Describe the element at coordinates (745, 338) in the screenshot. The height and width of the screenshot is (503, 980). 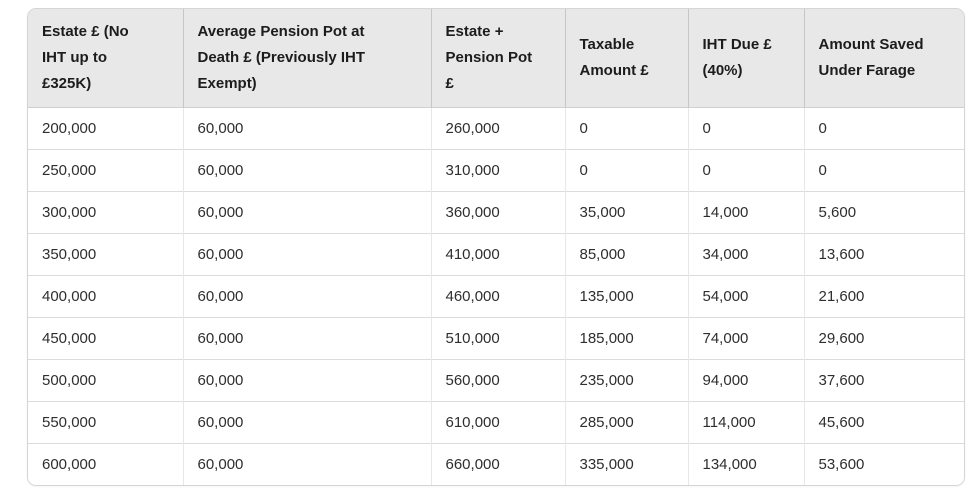
I see `table-cell: 74,000` at that location.